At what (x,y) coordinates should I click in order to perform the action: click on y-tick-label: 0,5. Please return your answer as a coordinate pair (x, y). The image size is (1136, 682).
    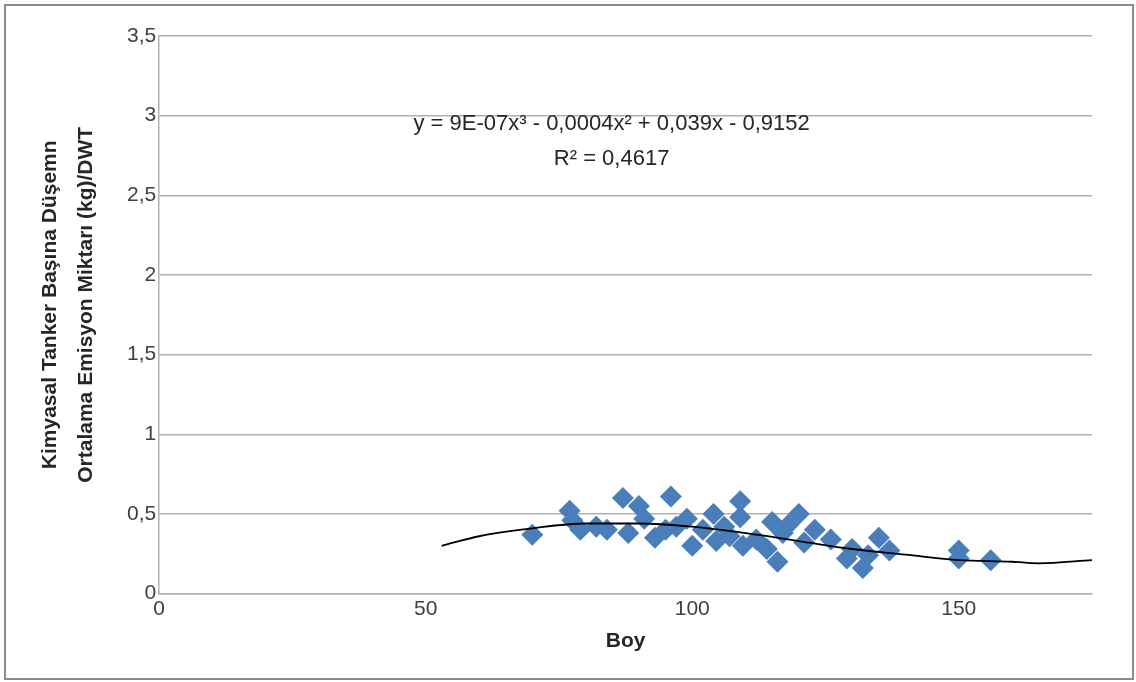
    Looking at the image, I should click on (141, 512).